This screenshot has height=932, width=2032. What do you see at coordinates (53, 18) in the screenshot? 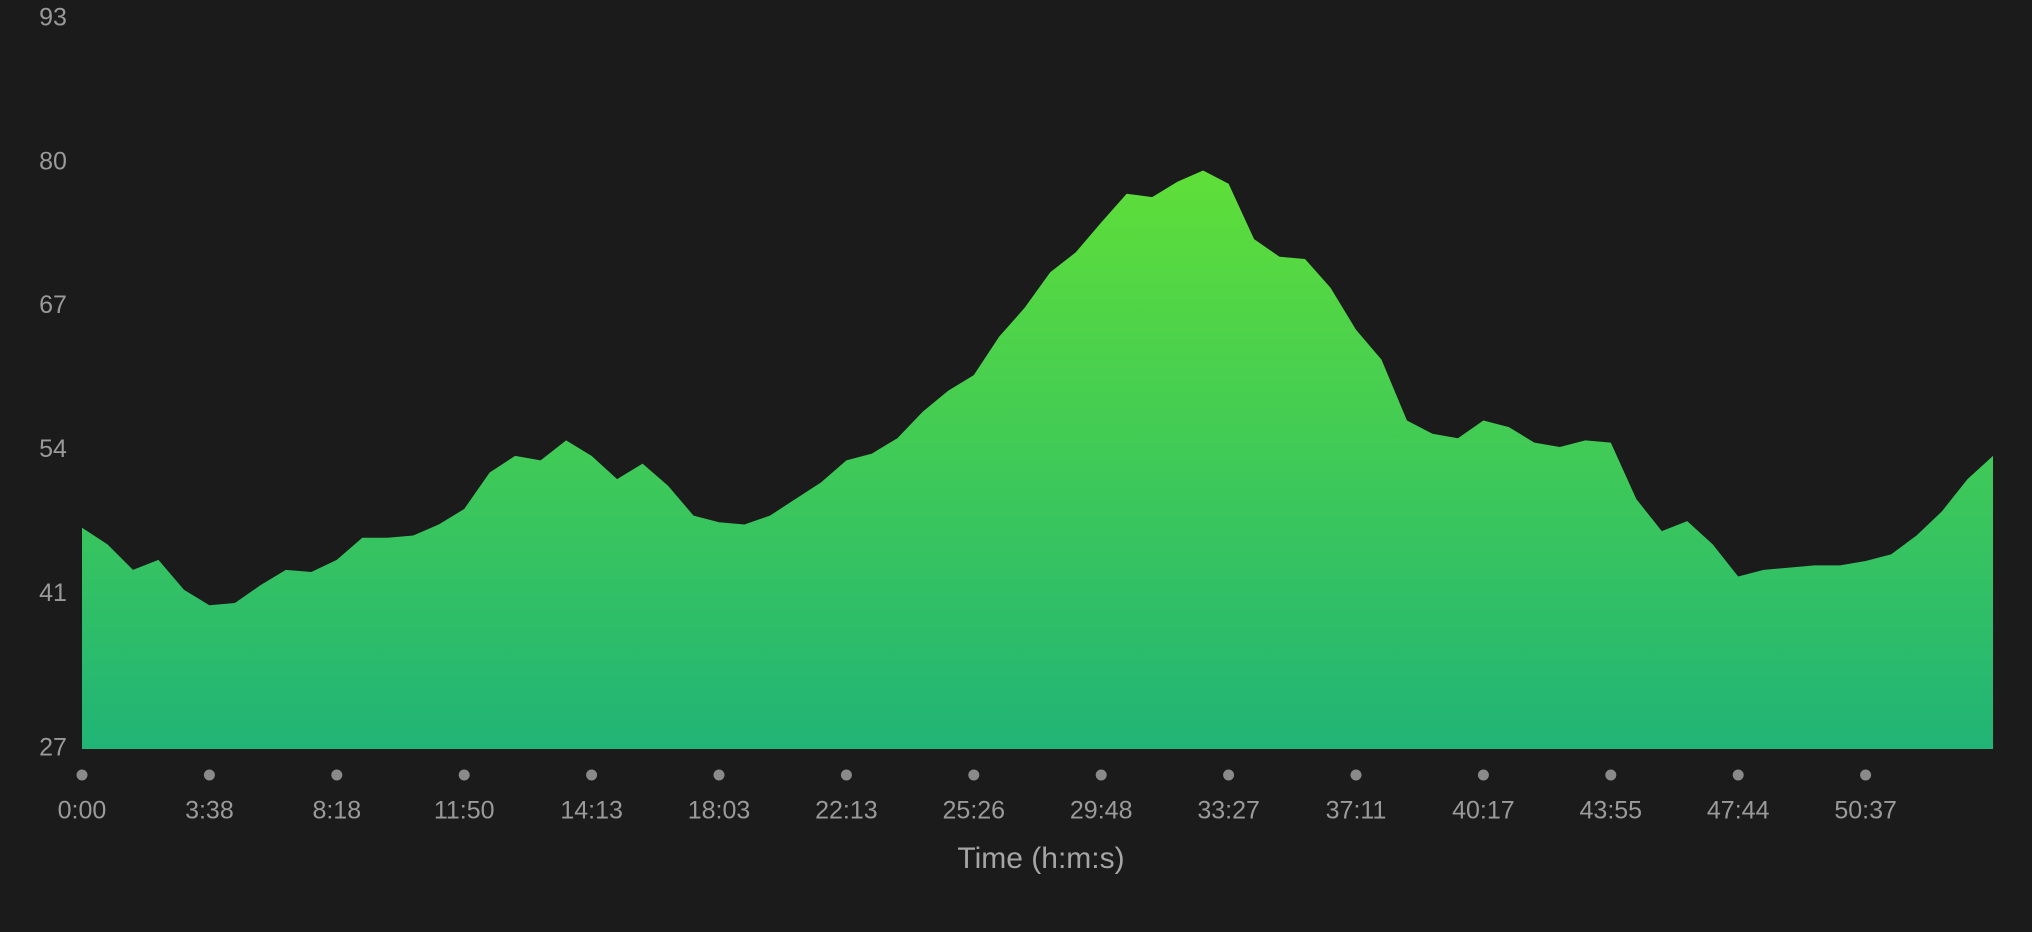
I see `y-tick-label: 93` at bounding box center [53, 18].